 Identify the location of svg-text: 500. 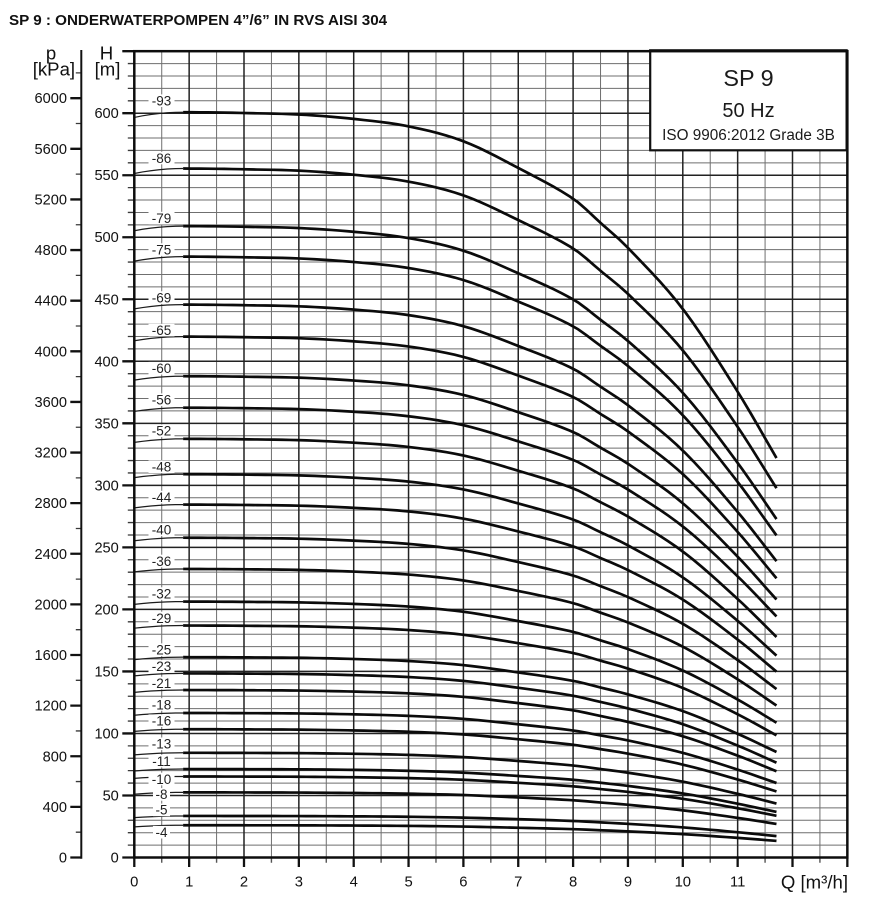
(106, 238).